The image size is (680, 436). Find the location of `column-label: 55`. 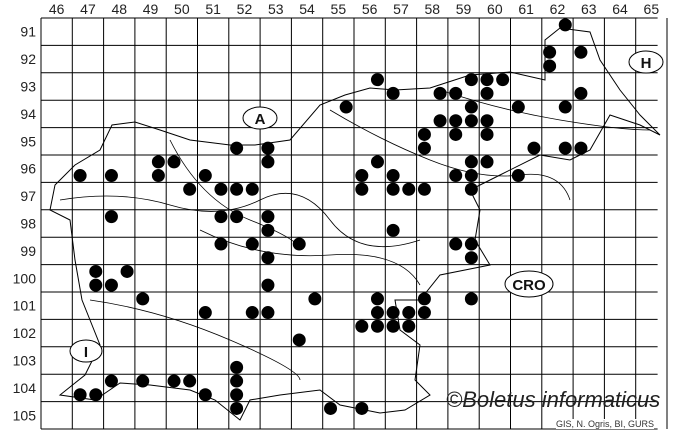

column-label: 55 is located at coordinates (339, 9).